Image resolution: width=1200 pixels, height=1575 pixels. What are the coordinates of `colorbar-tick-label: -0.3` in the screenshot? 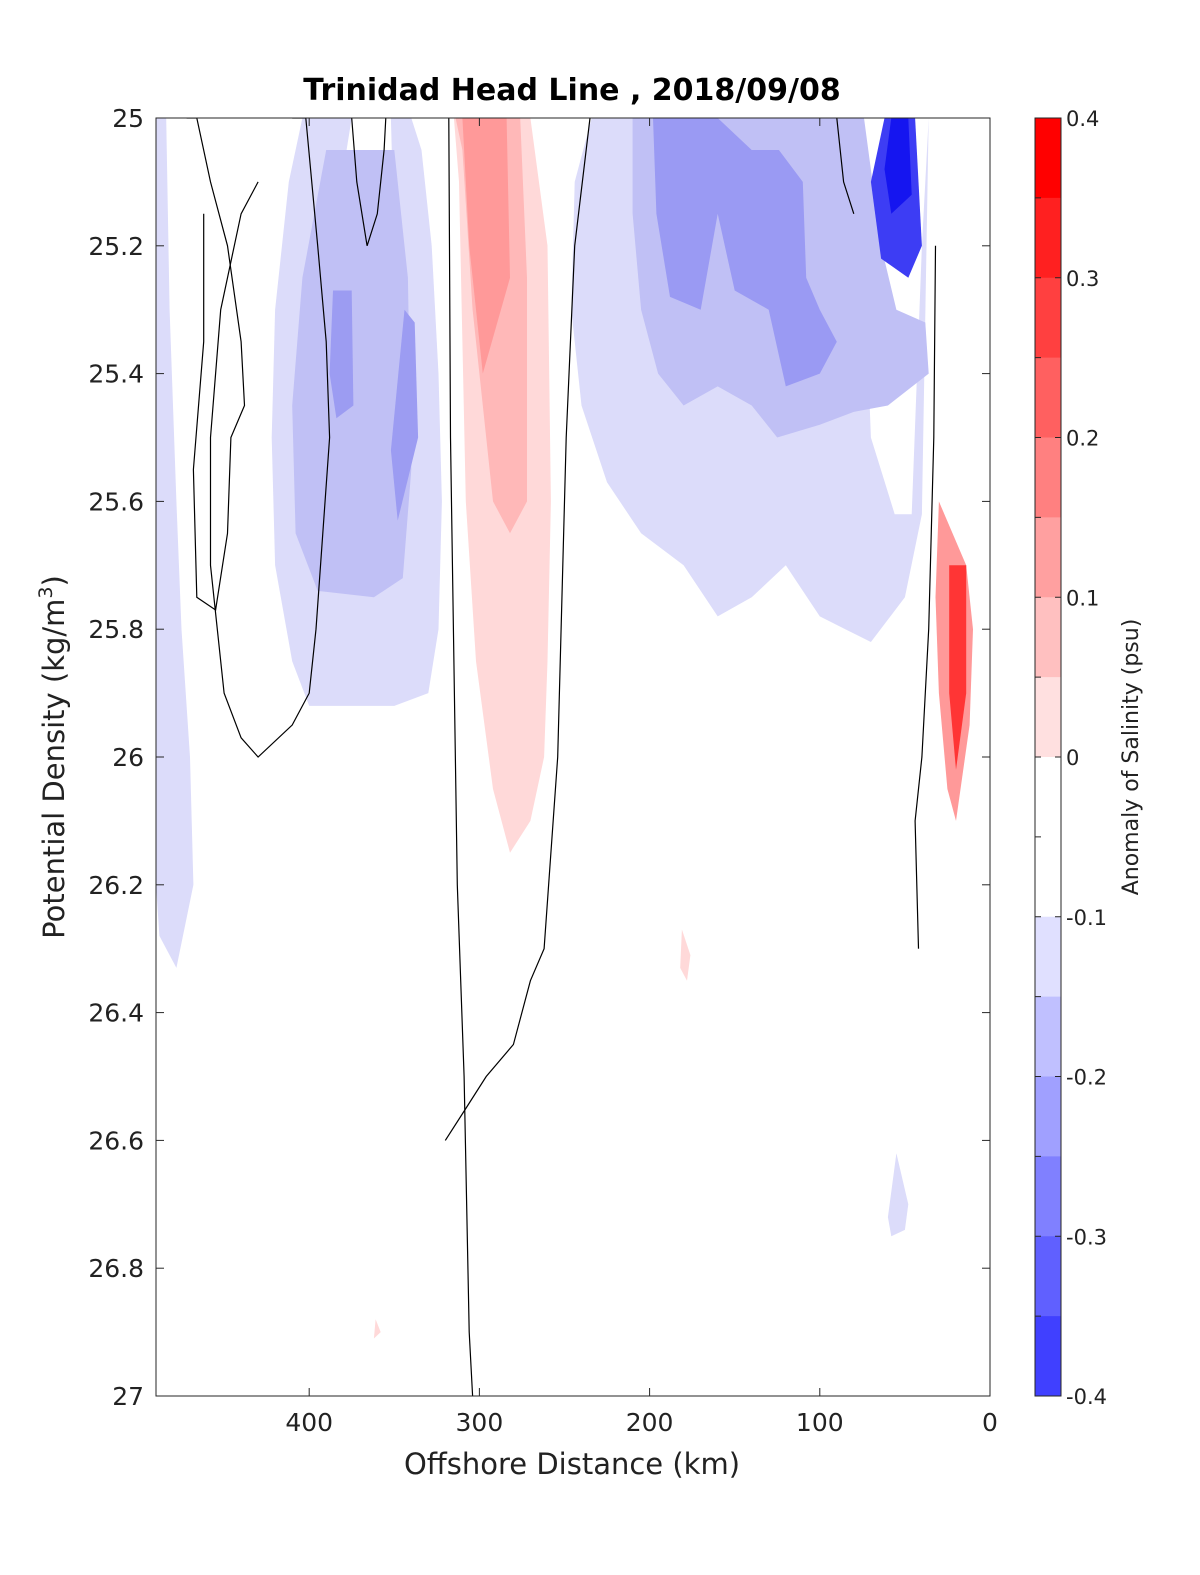 It's located at (1086, 1237).